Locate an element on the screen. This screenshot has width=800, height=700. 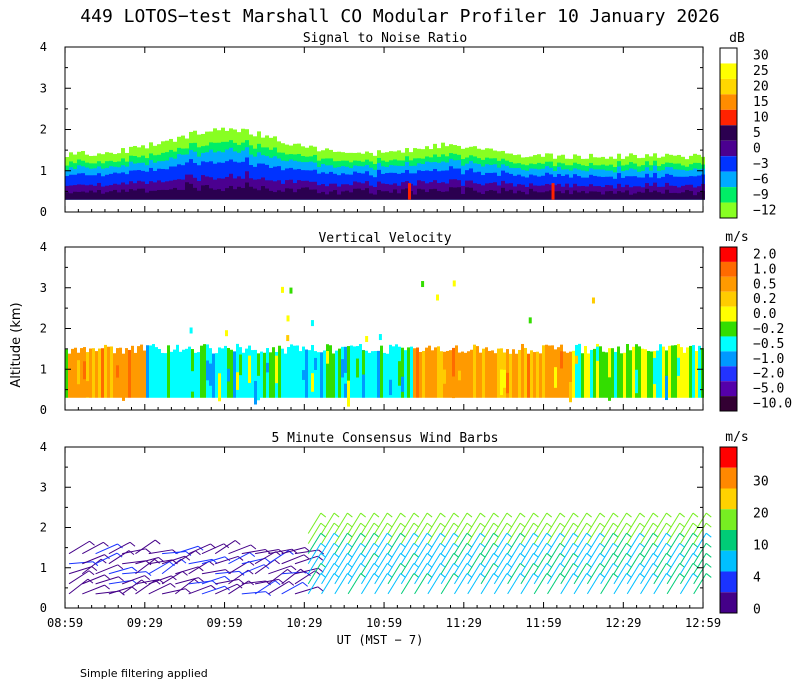
colorbar-label: 0.5 is located at coordinates (764, 284).